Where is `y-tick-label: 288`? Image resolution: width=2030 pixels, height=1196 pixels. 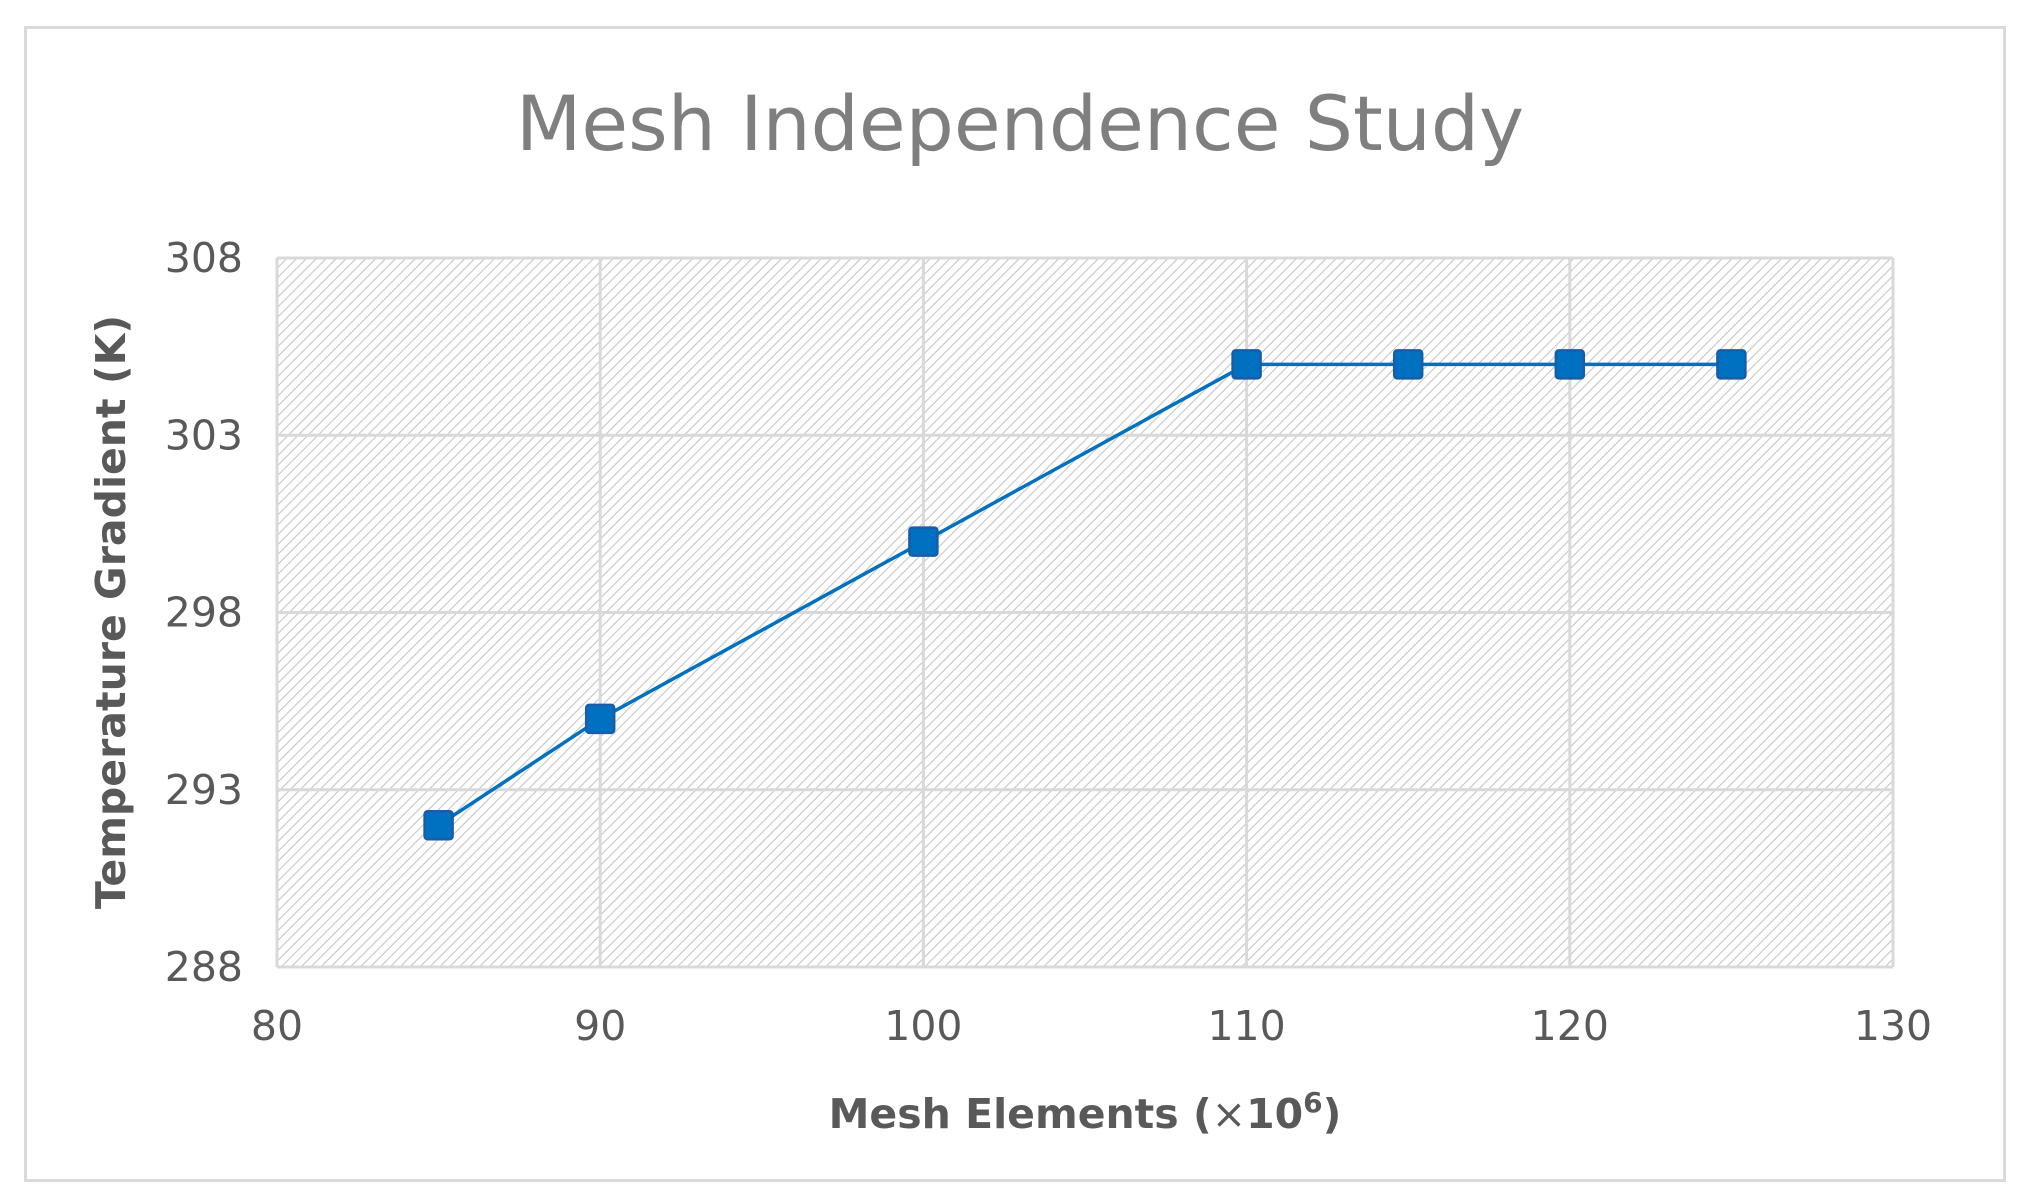 y-tick-label: 288 is located at coordinates (204, 967).